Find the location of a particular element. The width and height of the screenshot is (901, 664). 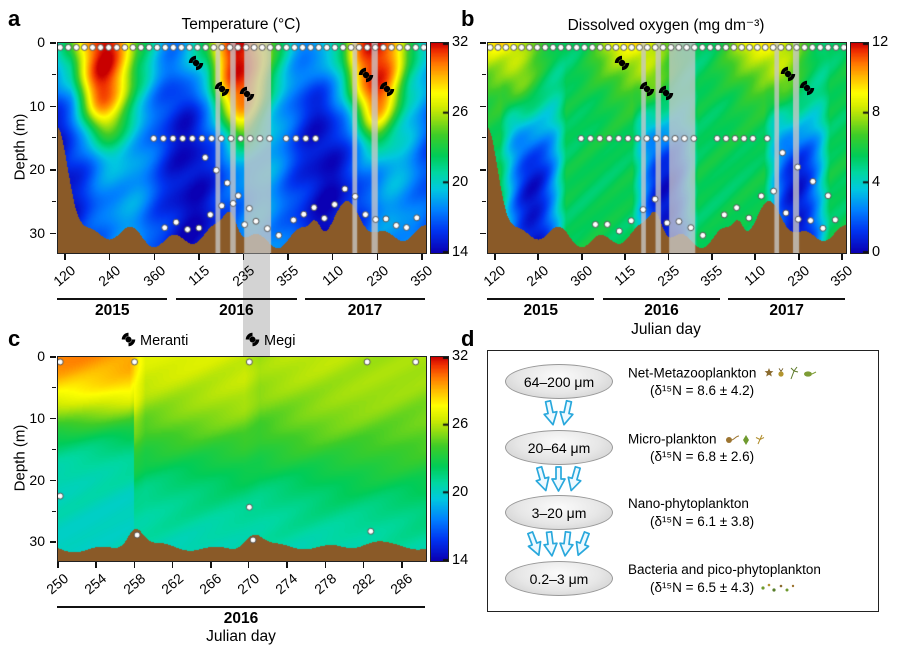

x-tick-label: 235 is located at coordinates (668, 276).